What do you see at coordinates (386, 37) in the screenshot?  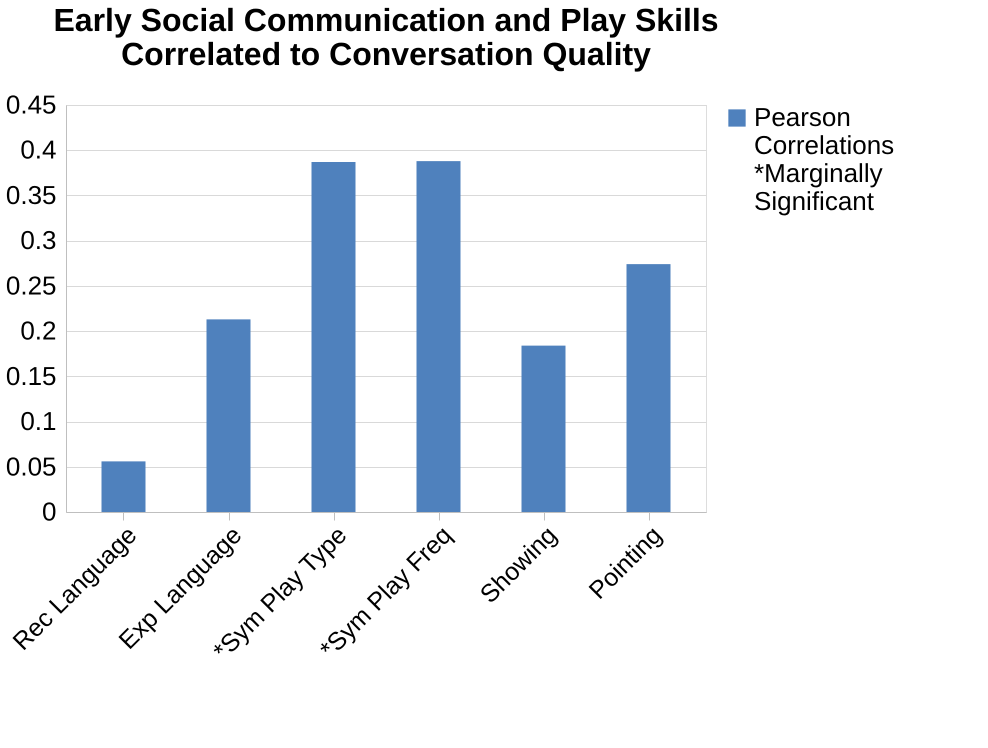 I see `chart-title: Early Social Communication and Play Skills Correlated to Conversation Quality` at bounding box center [386, 37].